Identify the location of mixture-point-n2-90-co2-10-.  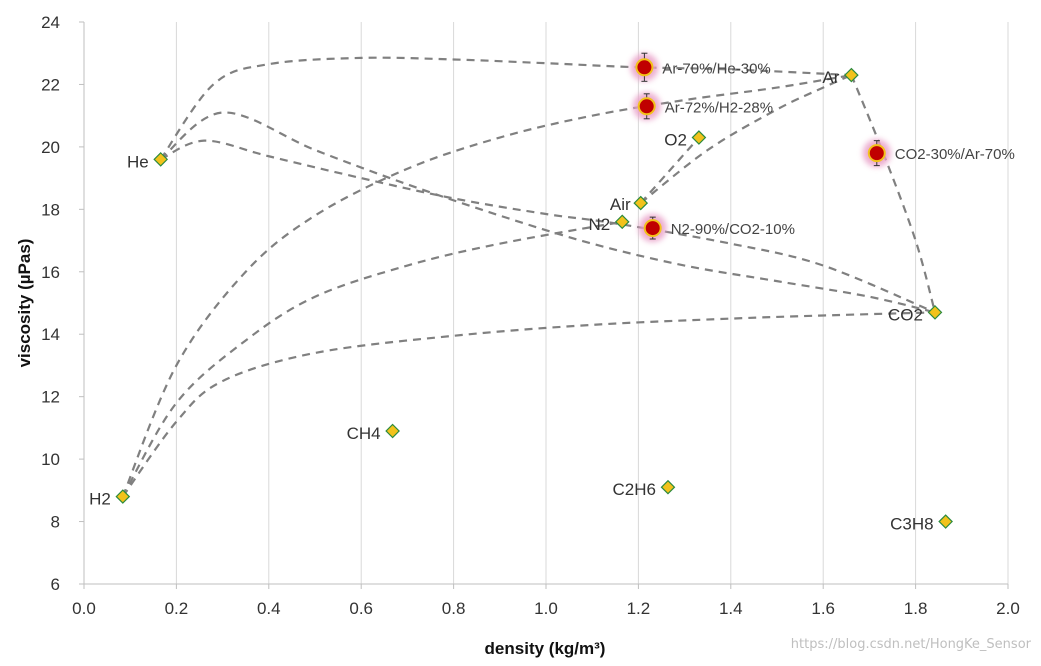
(652, 228).